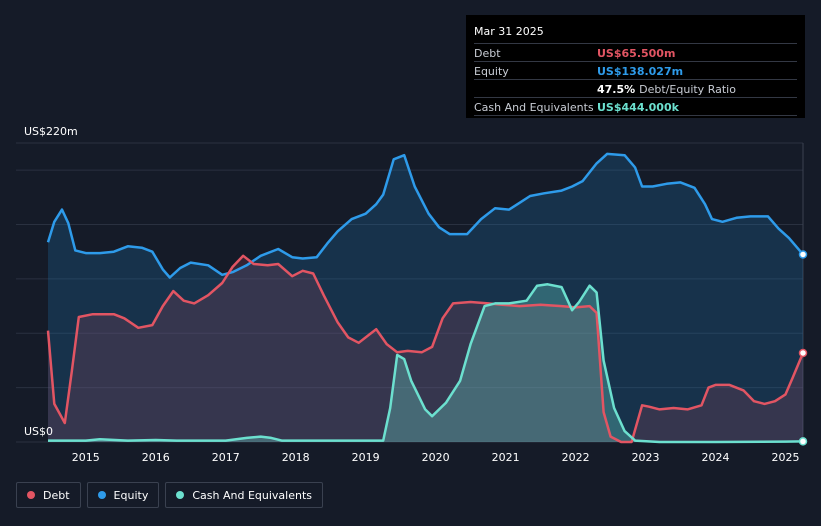  I want to click on tooltip-row-ratio: 47.5% Debt/Equity Ratio, so click(635, 88).